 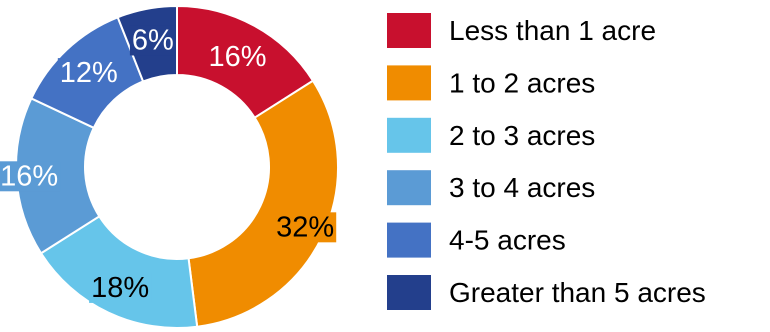 I want to click on legend-label-5: 4-5 acres, so click(x=507, y=240).